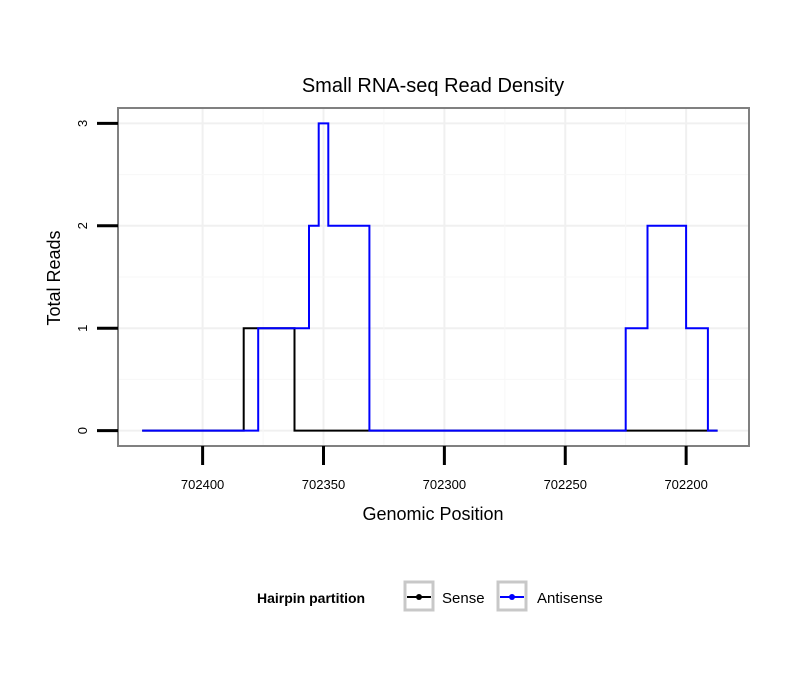 The image size is (810, 690). I want to click on y-tick-label-3: 3, so click(82, 123).